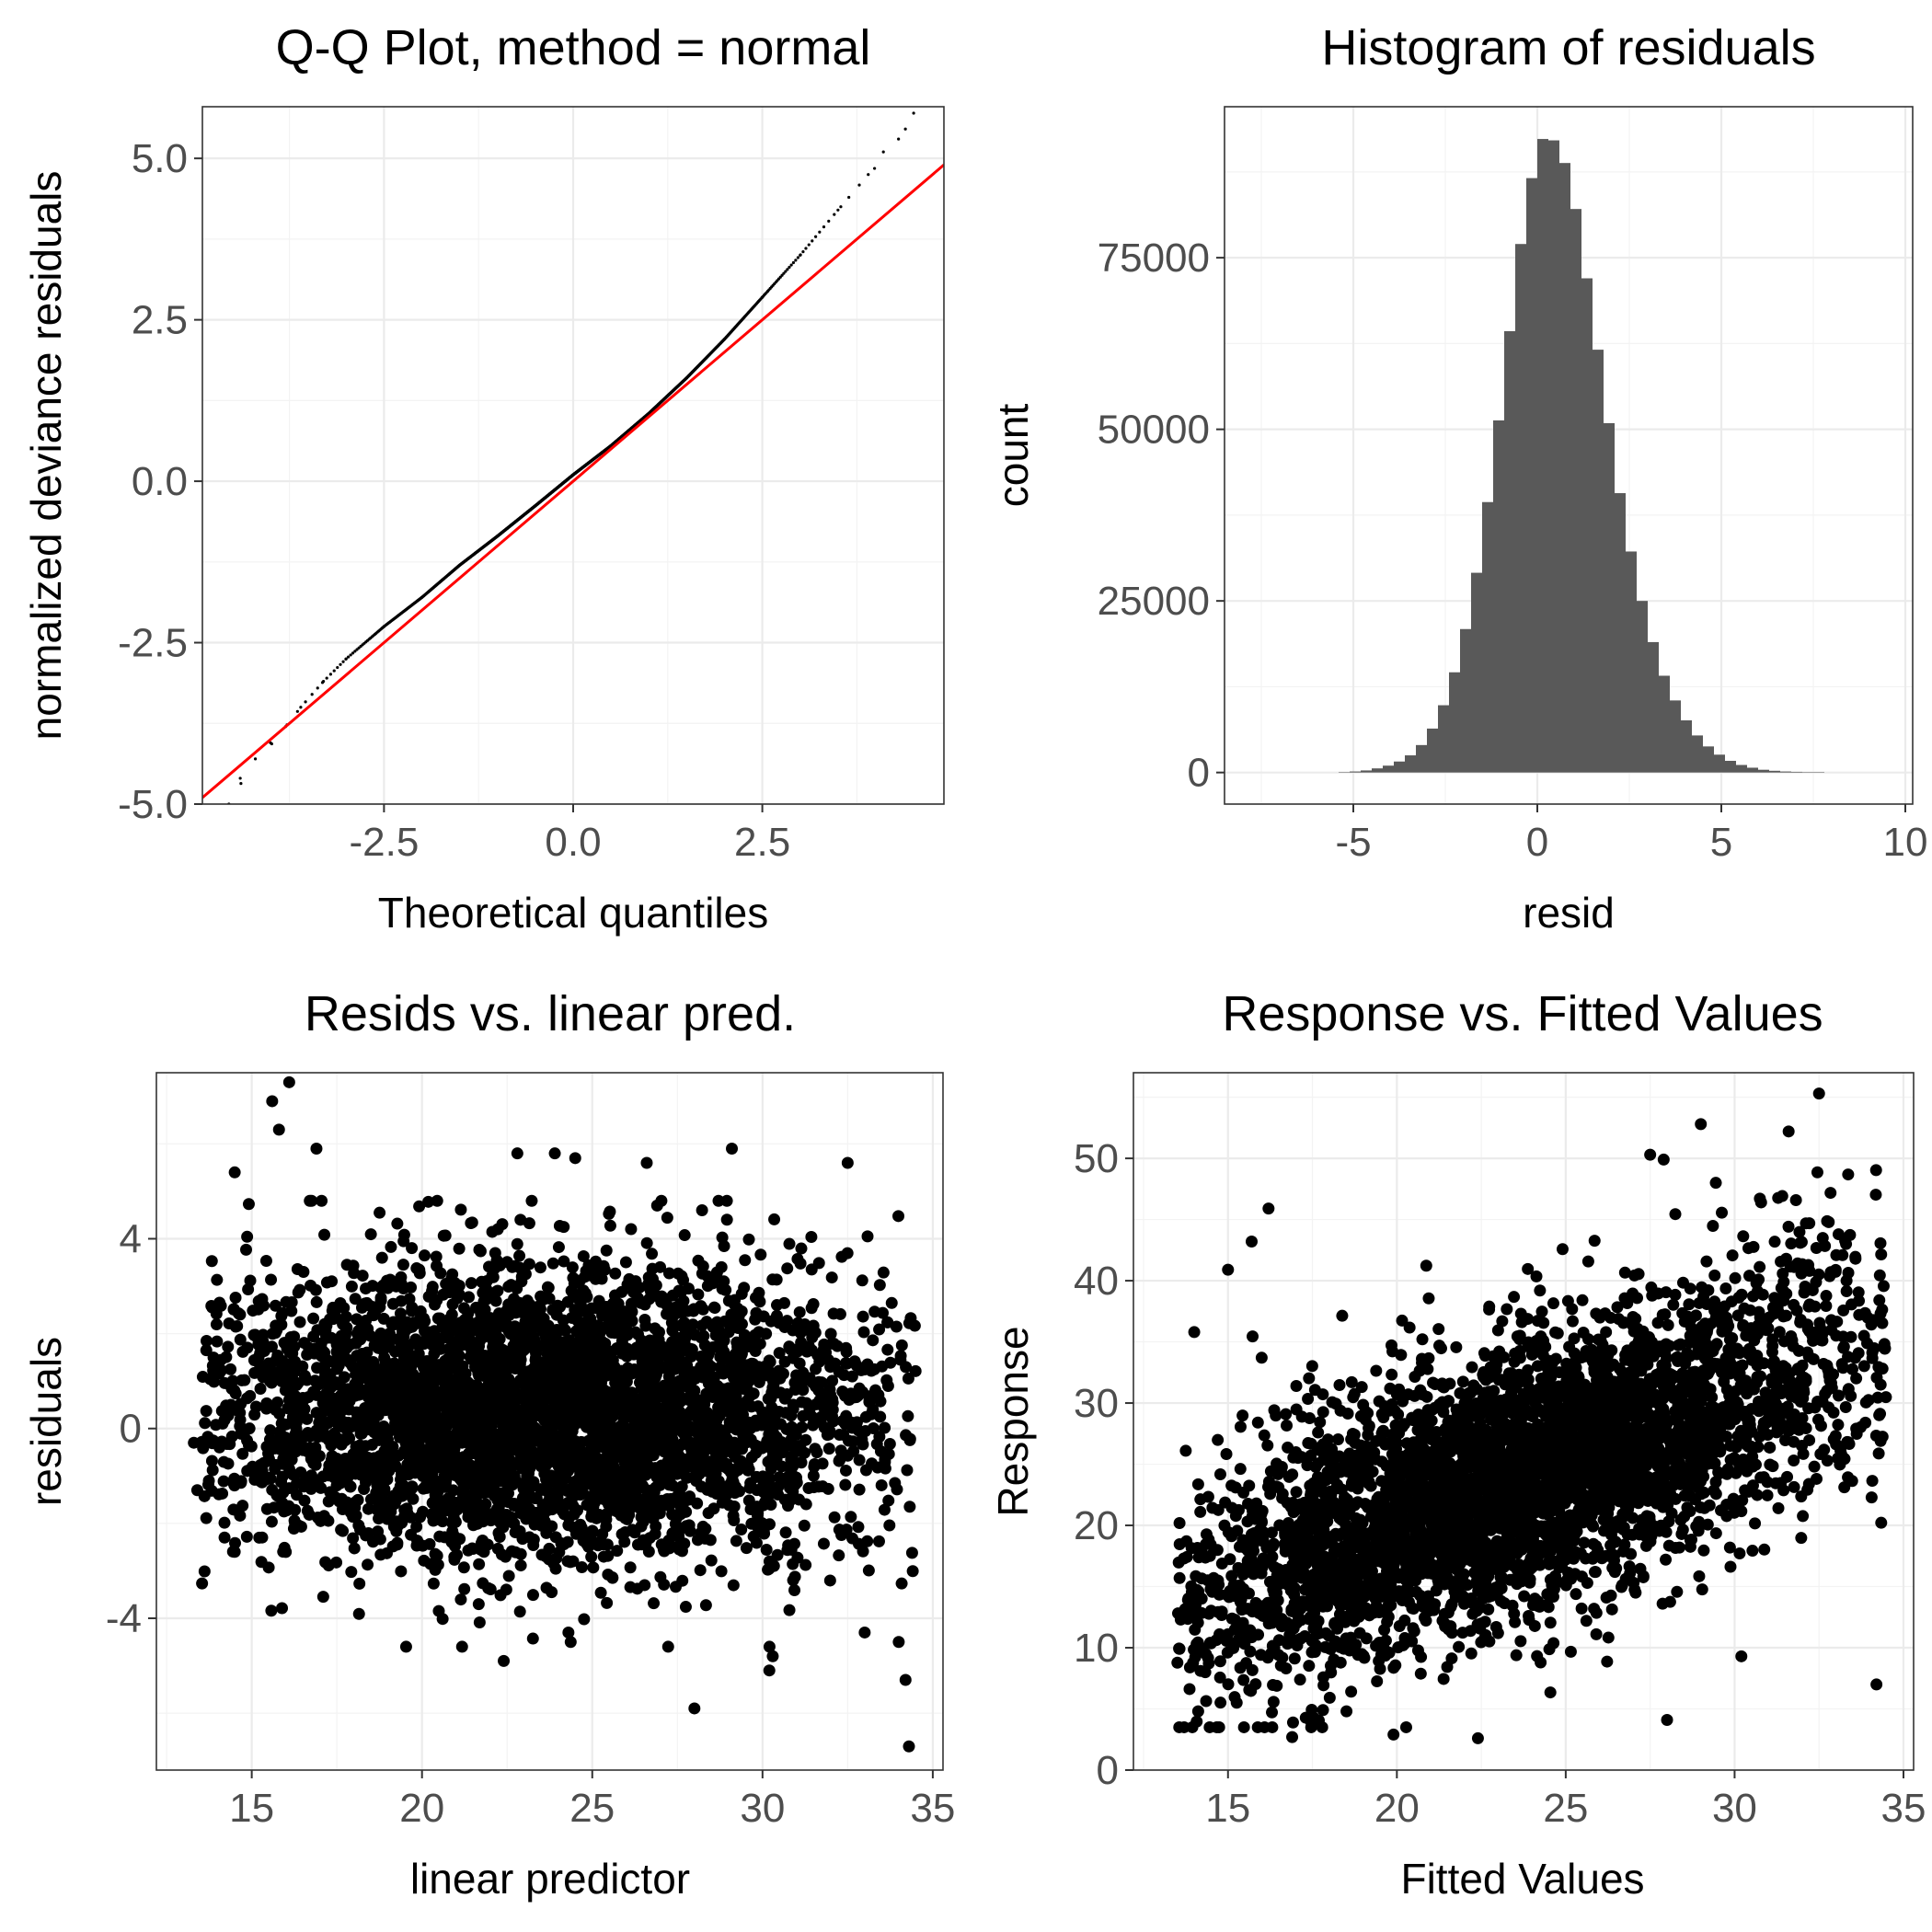  Describe the element at coordinates (1013, 456) in the screenshot. I see `y-axis-title: count` at that location.